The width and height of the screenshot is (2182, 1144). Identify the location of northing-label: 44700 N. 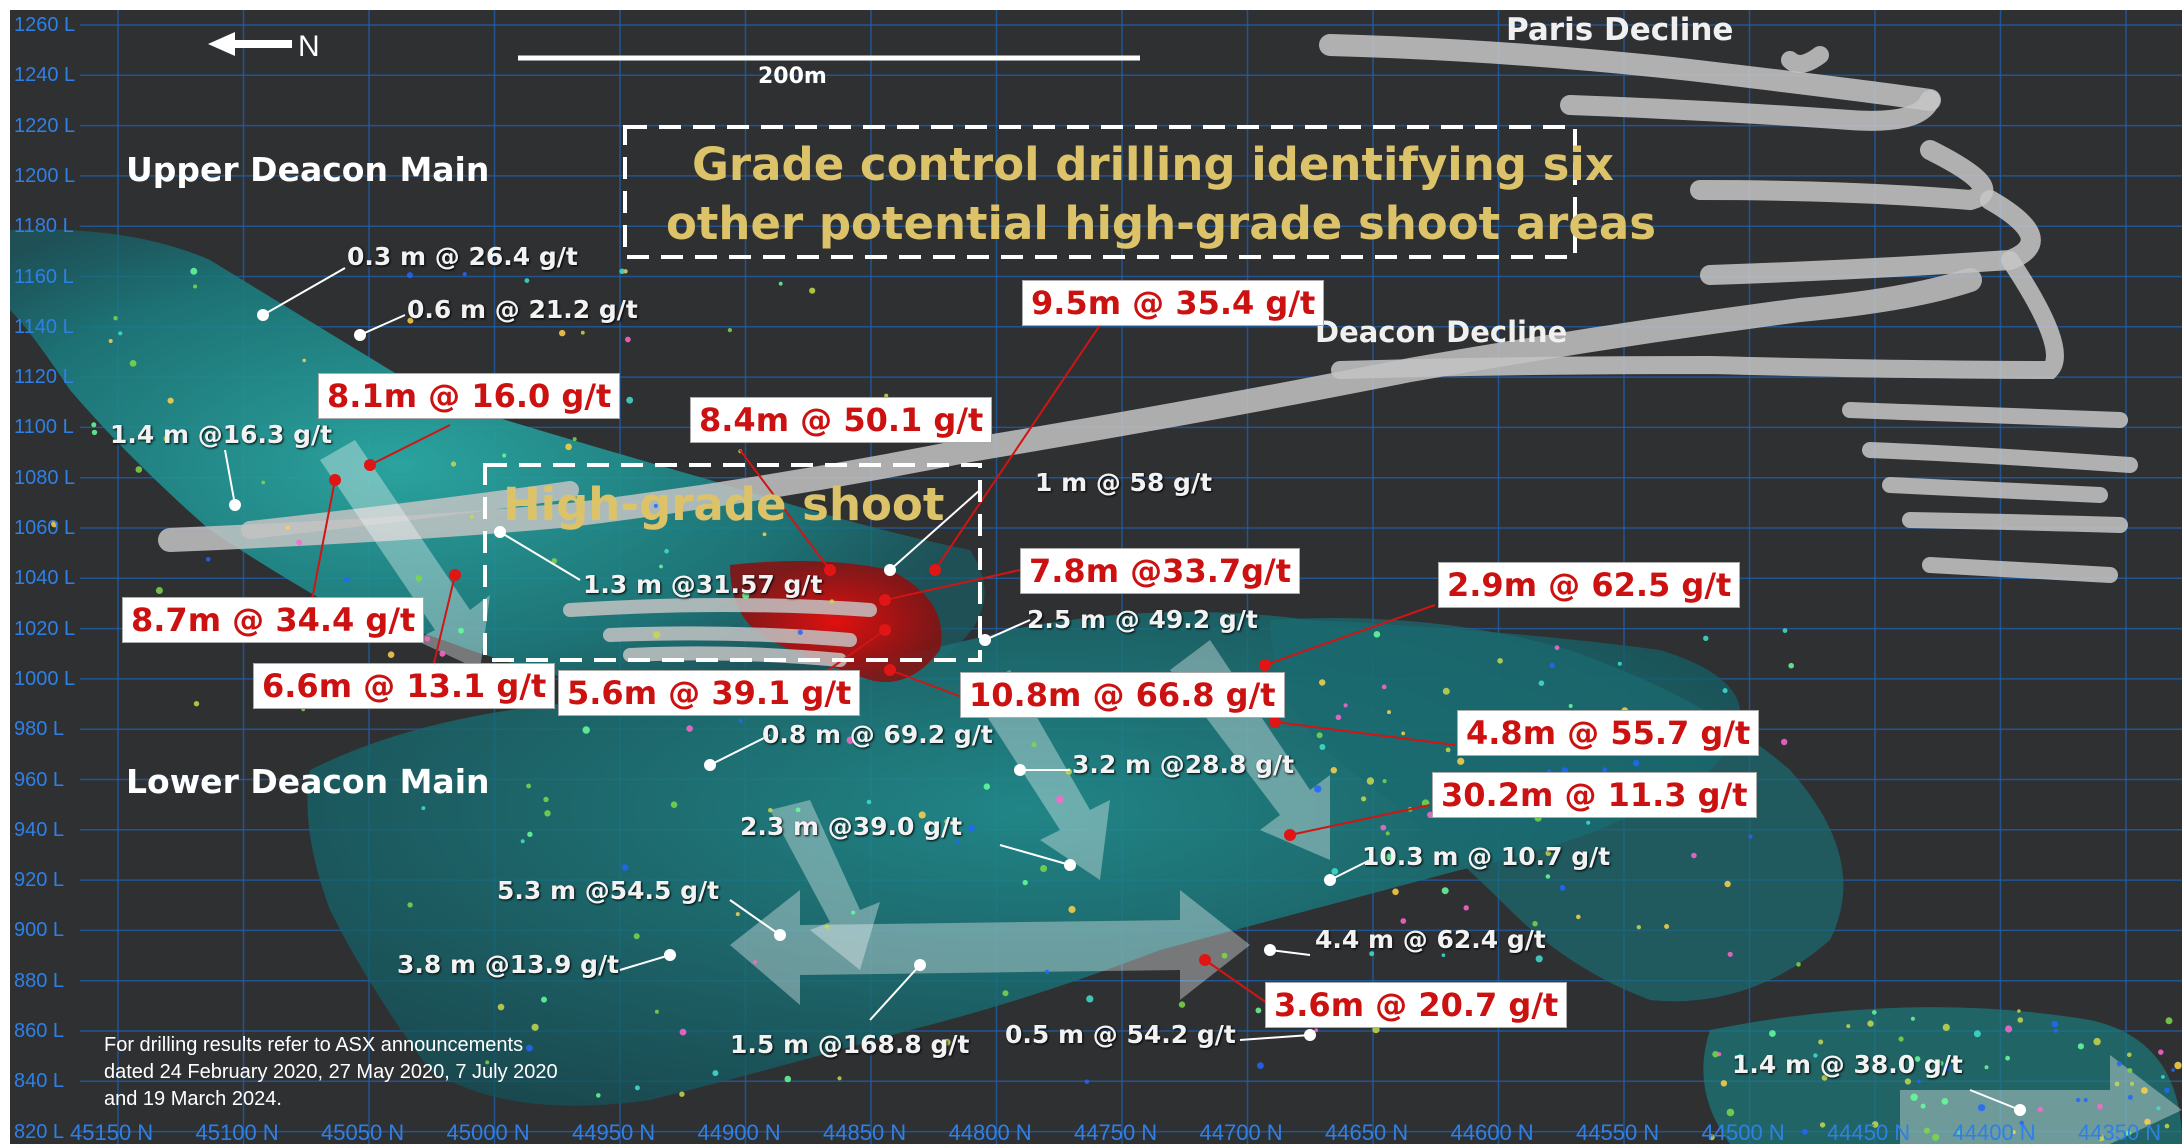
(1241, 1132).